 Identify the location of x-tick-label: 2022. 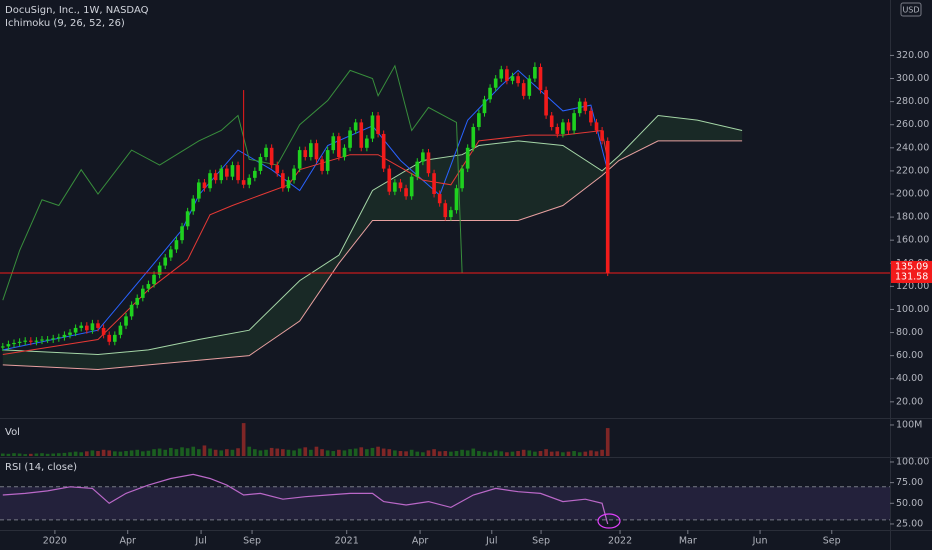
(620, 541).